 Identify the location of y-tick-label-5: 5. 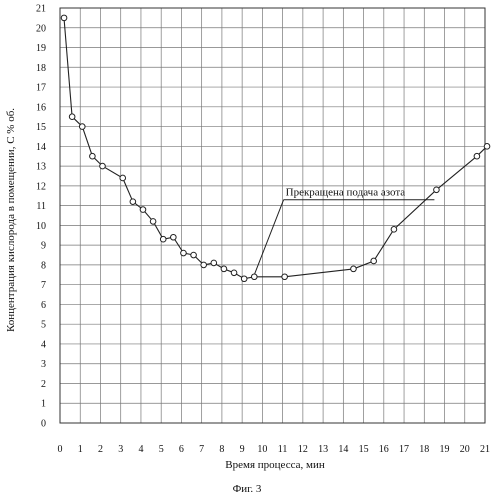
(43, 325).